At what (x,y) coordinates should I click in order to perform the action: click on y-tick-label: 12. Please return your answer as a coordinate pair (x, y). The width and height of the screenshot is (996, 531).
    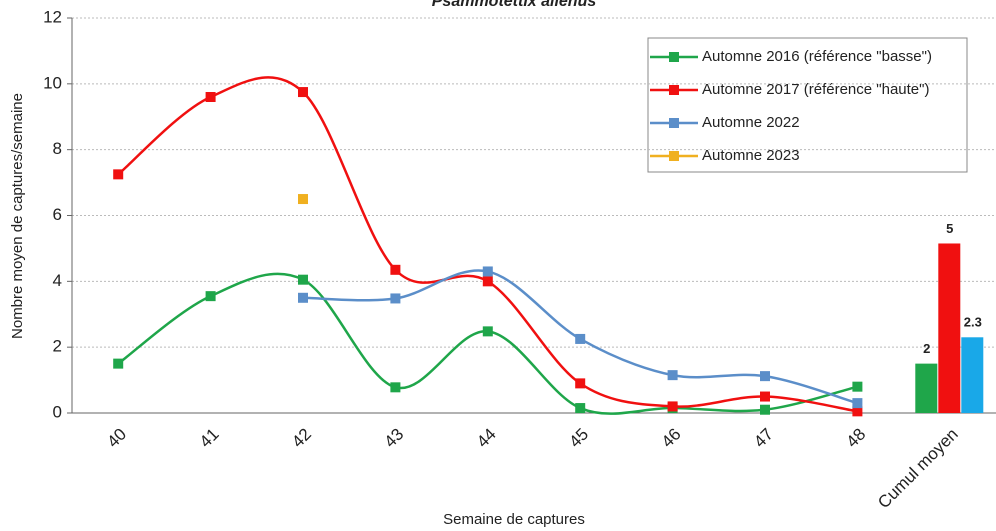
    Looking at the image, I should click on (52, 16).